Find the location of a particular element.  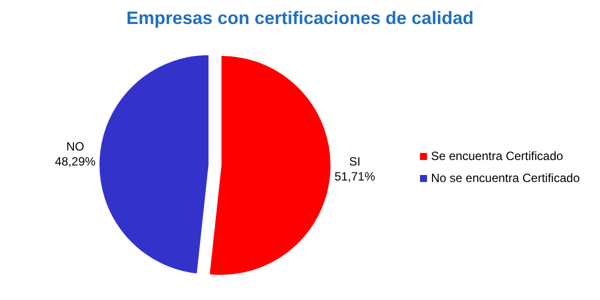

data-label: NO 48,29% is located at coordinates (75, 153).